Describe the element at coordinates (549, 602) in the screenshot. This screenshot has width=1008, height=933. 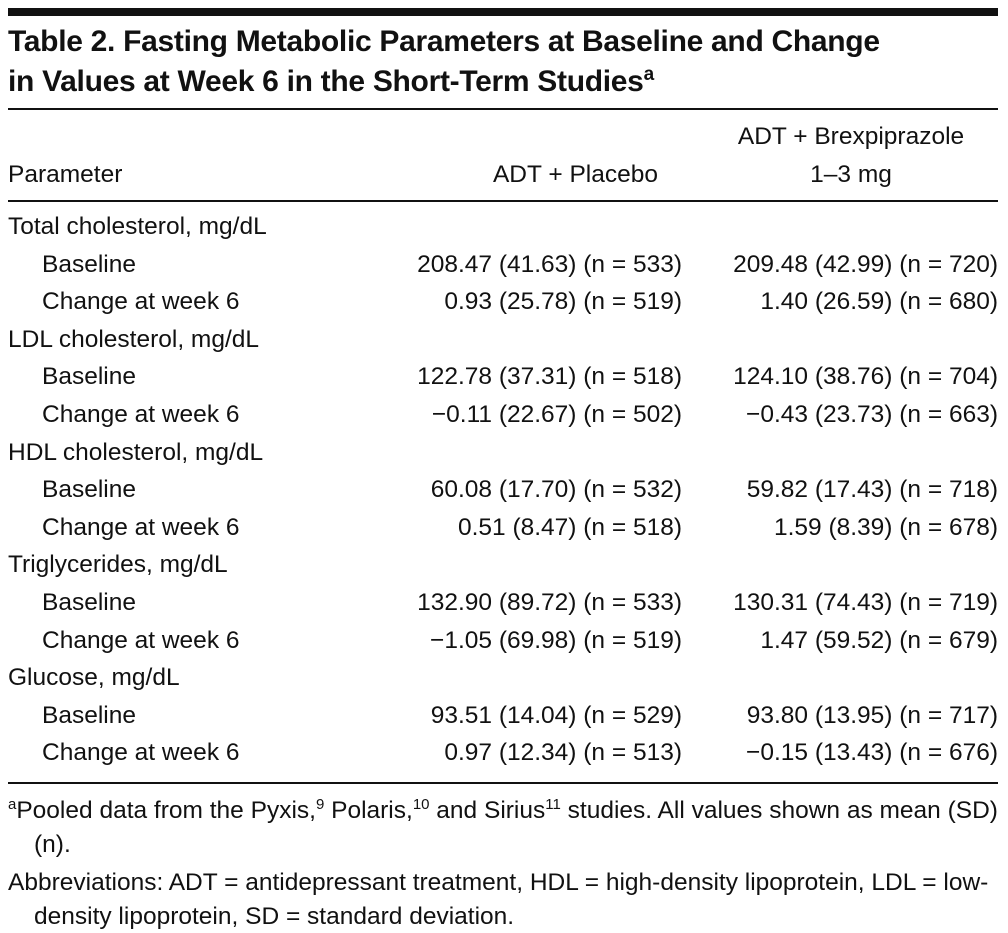
I see `cell: 132.90 (89.72) (n = 533)` at that location.